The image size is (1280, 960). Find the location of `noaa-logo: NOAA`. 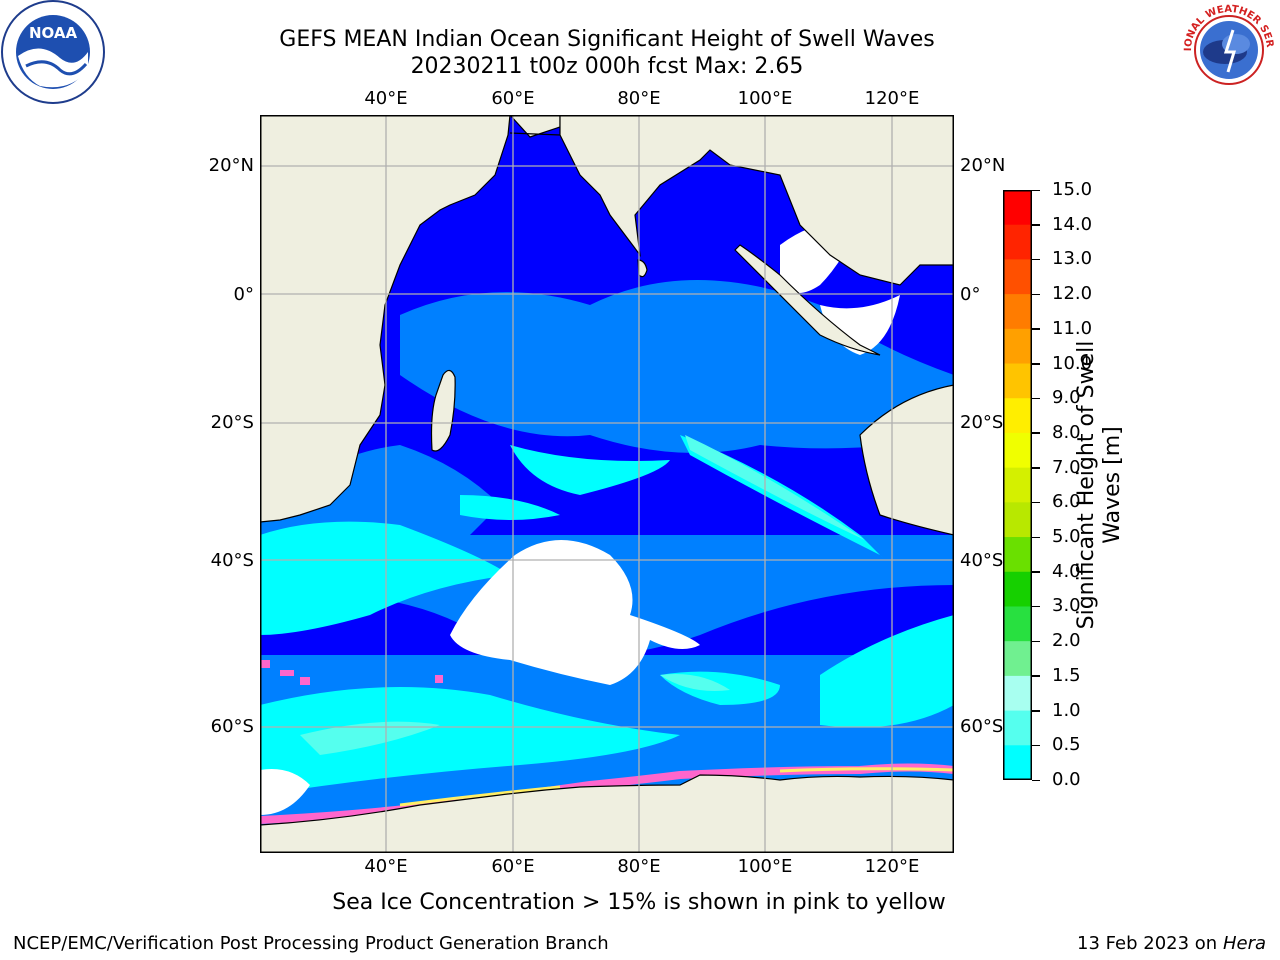

noaa-logo: NOAA is located at coordinates (53, 52).